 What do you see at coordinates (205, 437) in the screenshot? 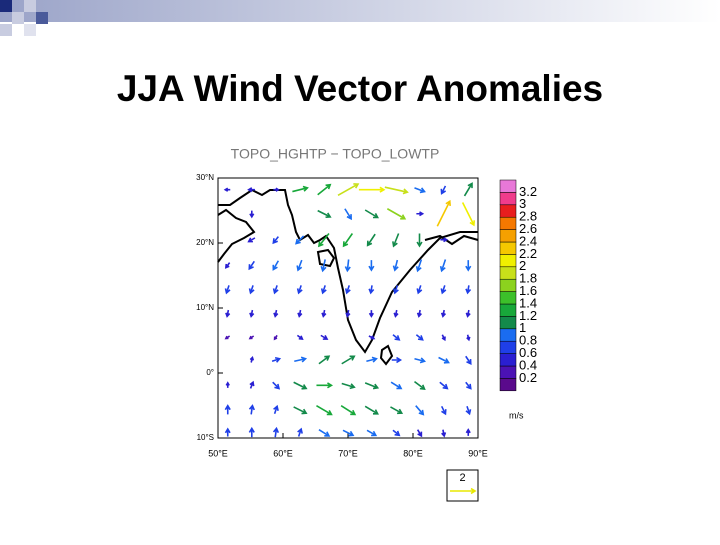
I see `y-tick-label: 10°S` at bounding box center [205, 437].